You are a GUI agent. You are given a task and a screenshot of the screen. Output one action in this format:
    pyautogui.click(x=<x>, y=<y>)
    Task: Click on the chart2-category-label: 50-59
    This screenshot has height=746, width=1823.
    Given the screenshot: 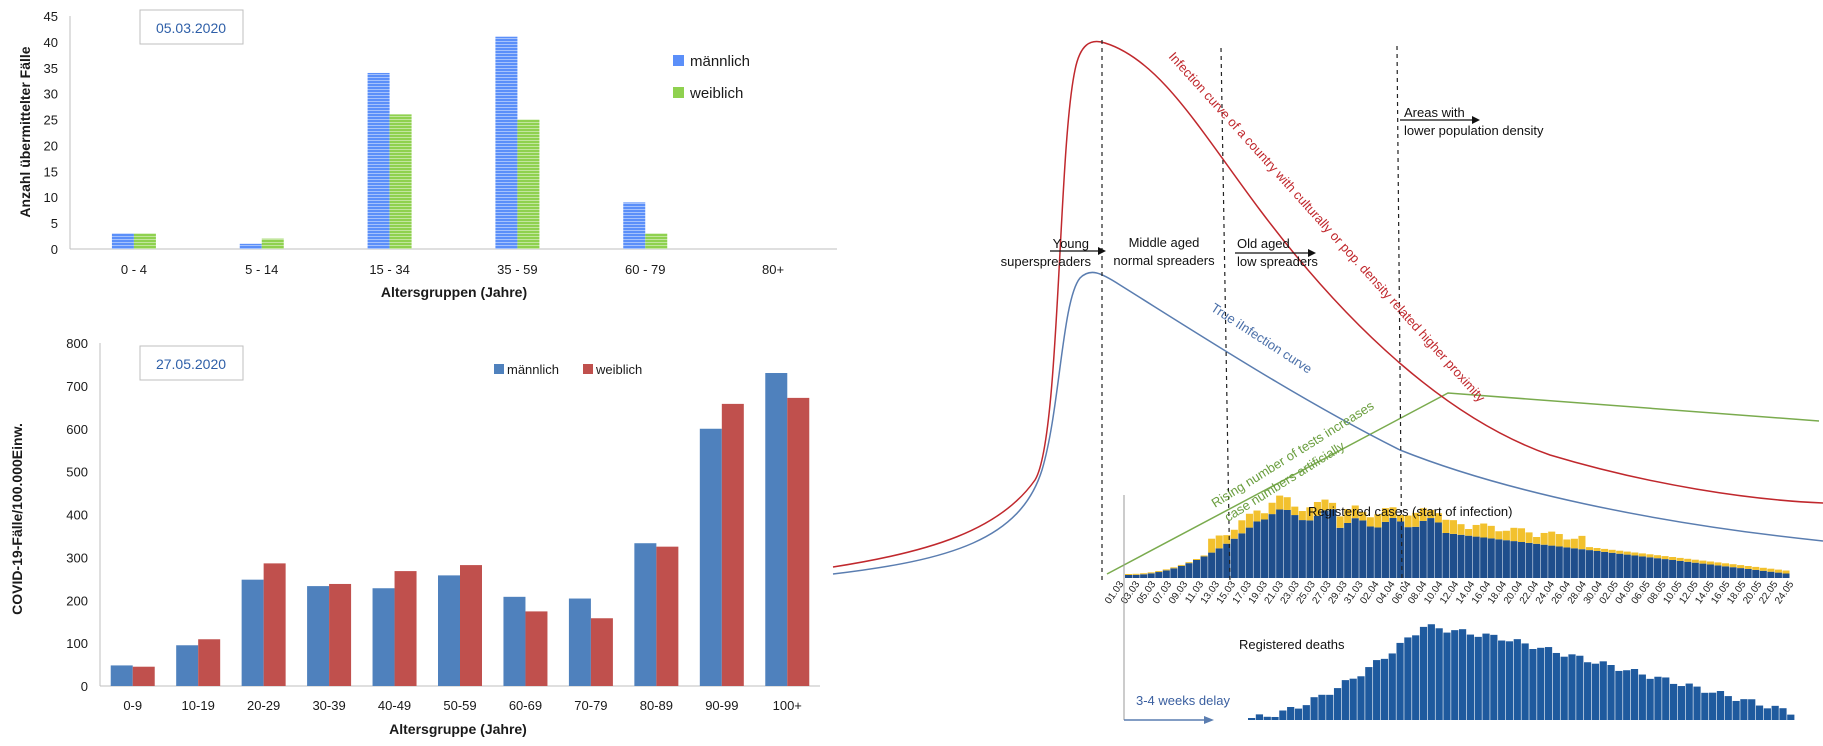 What is the action you would take?
    pyautogui.click(x=459, y=705)
    